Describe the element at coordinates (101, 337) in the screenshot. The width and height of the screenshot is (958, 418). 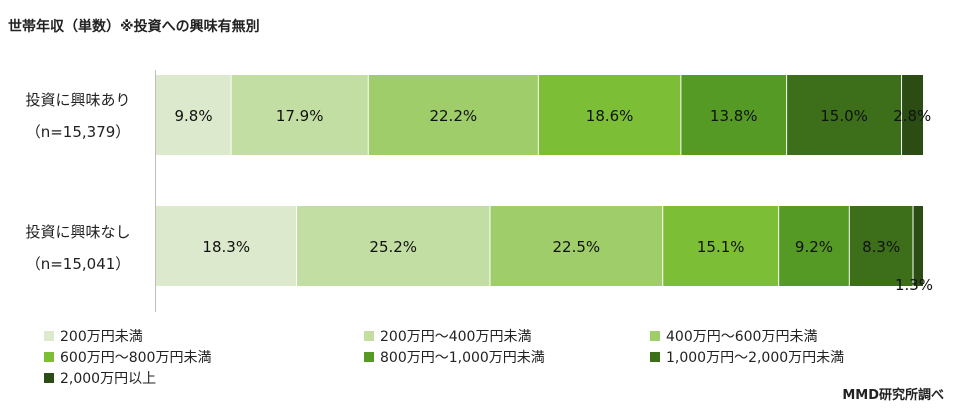
I see `legend-label: 200万円未満` at that location.